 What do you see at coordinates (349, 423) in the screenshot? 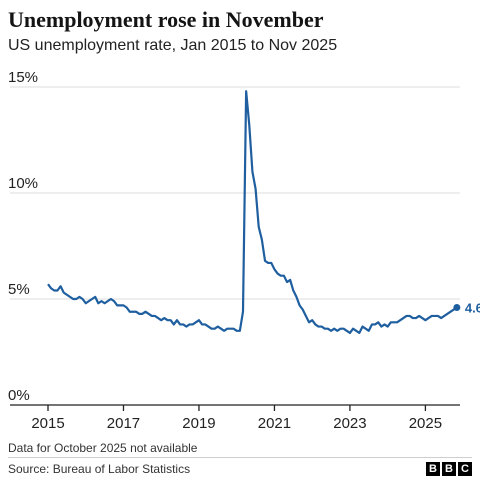
I see `x-tick-label: 2023` at bounding box center [349, 423].